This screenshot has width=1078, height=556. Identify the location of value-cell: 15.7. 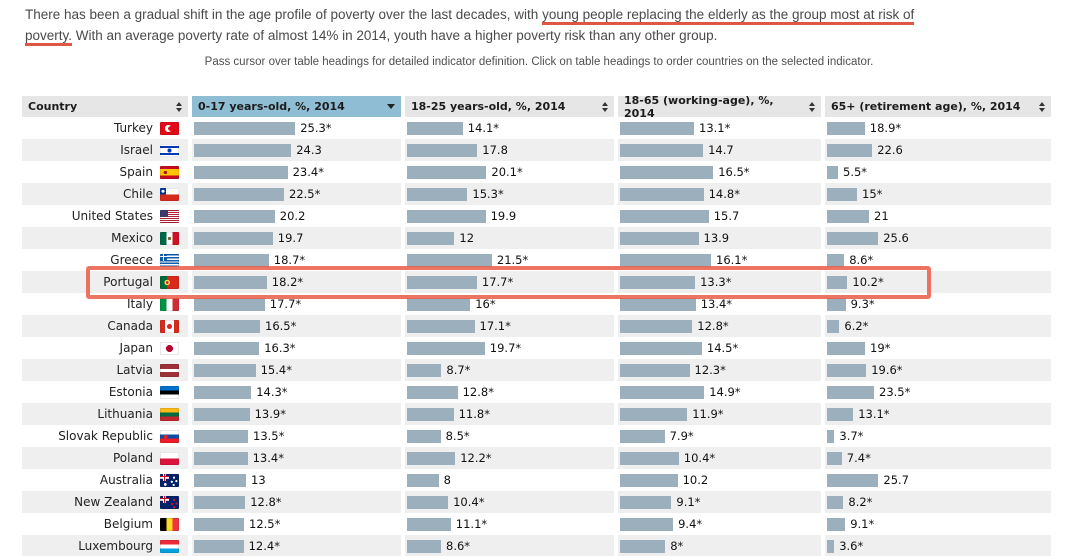
(719, 216).